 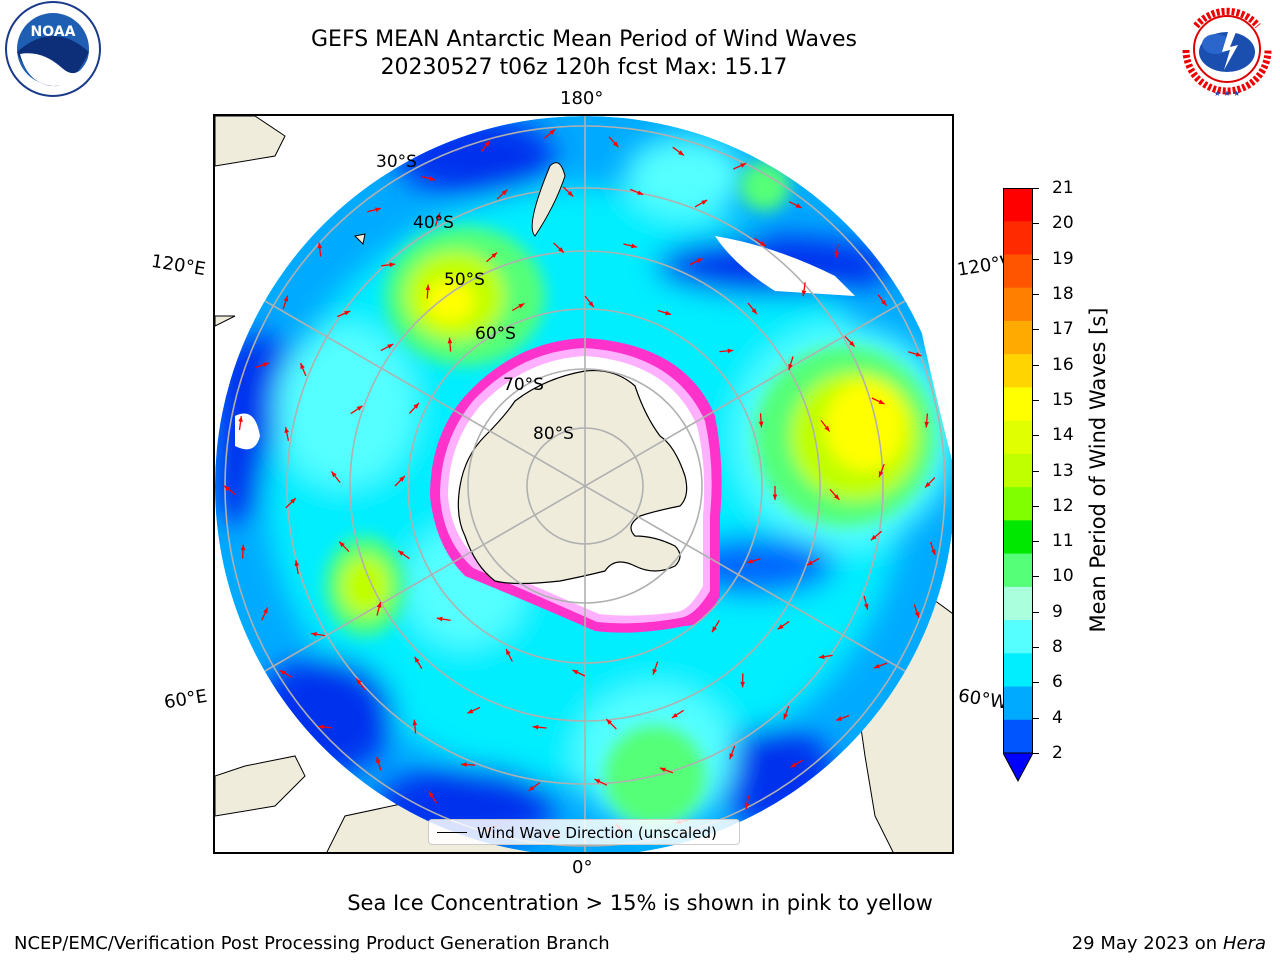 I want to click on legend-label: Wind Wave Direction (unscaled), so click(x=597, y=833).